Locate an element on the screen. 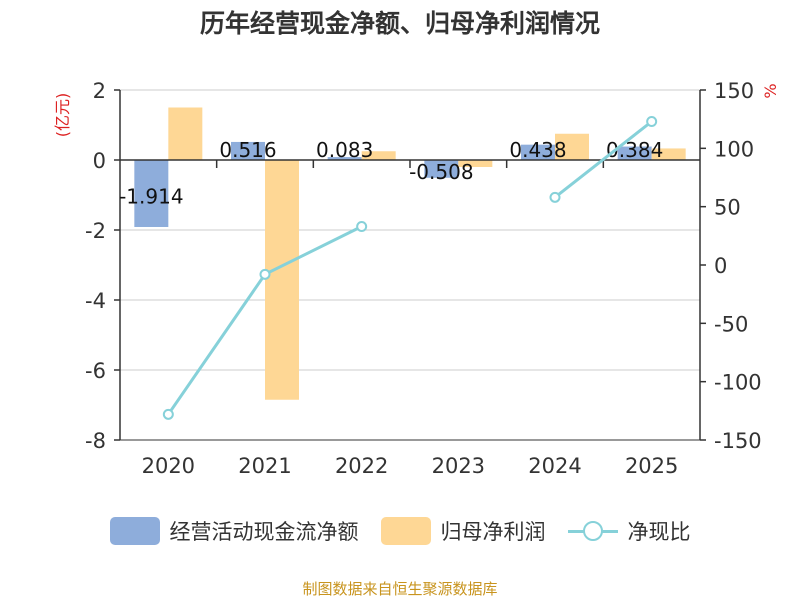  y-tick-label-left: -8 is located at coordinates (95, 441).